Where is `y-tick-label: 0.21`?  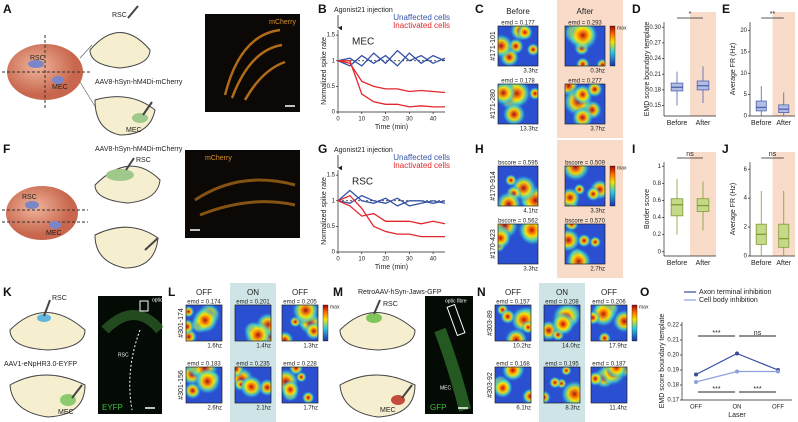 y-tick-label: 0.21 is located at coordinates (655, 75).